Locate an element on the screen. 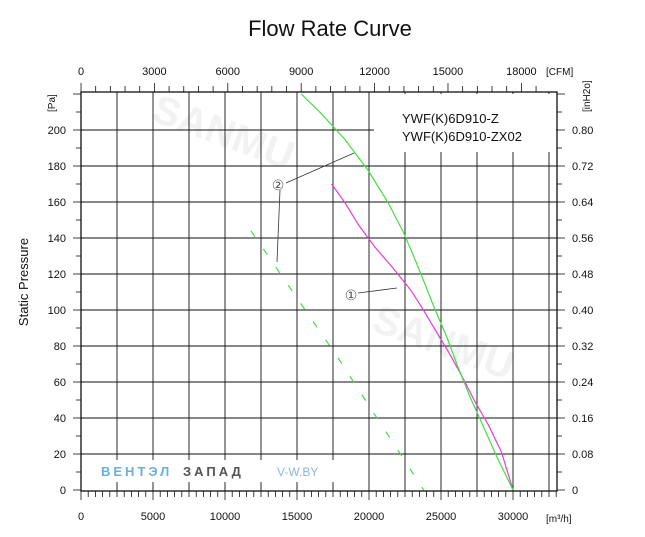  y2-tick-label: 0.24 is located at coordinates (582, 383).